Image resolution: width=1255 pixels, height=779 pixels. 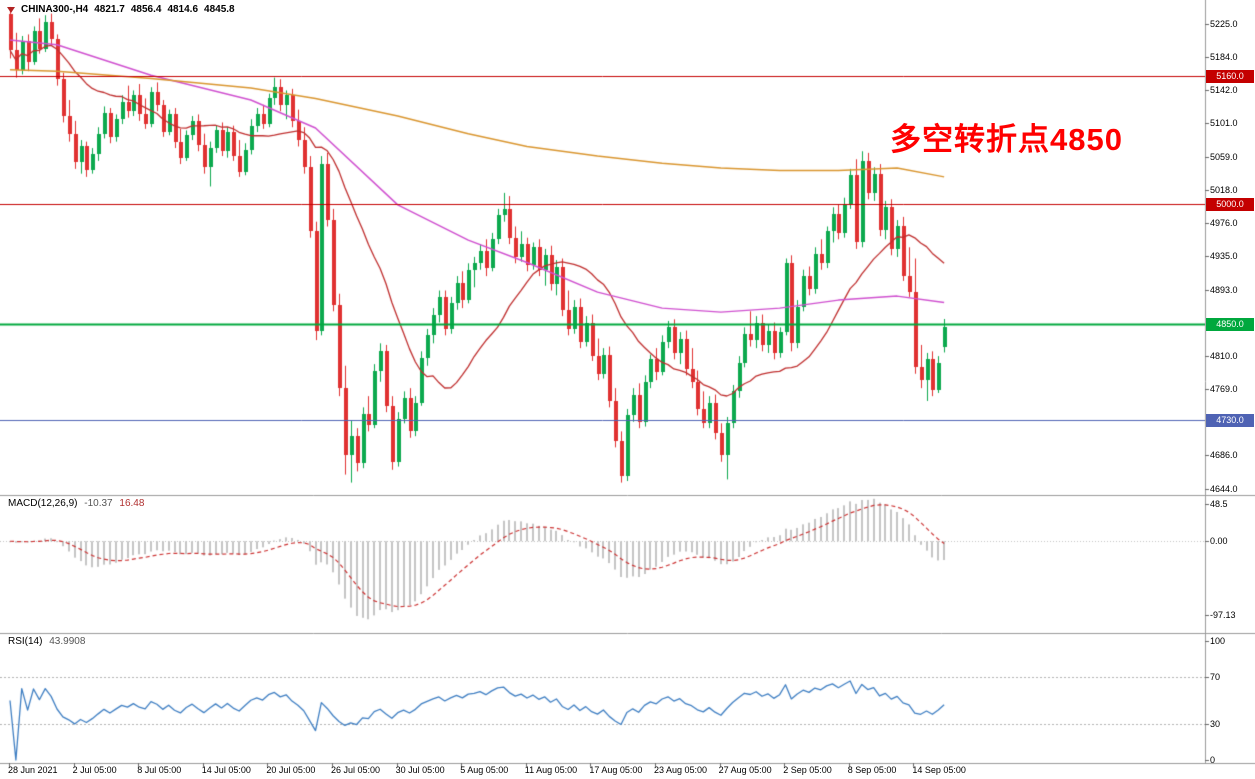 What do you see at coordinates (872, 770) in the screenshot?
I see `time-axis-label: 8 Sep 05:00` at bounding box center [872, 770].